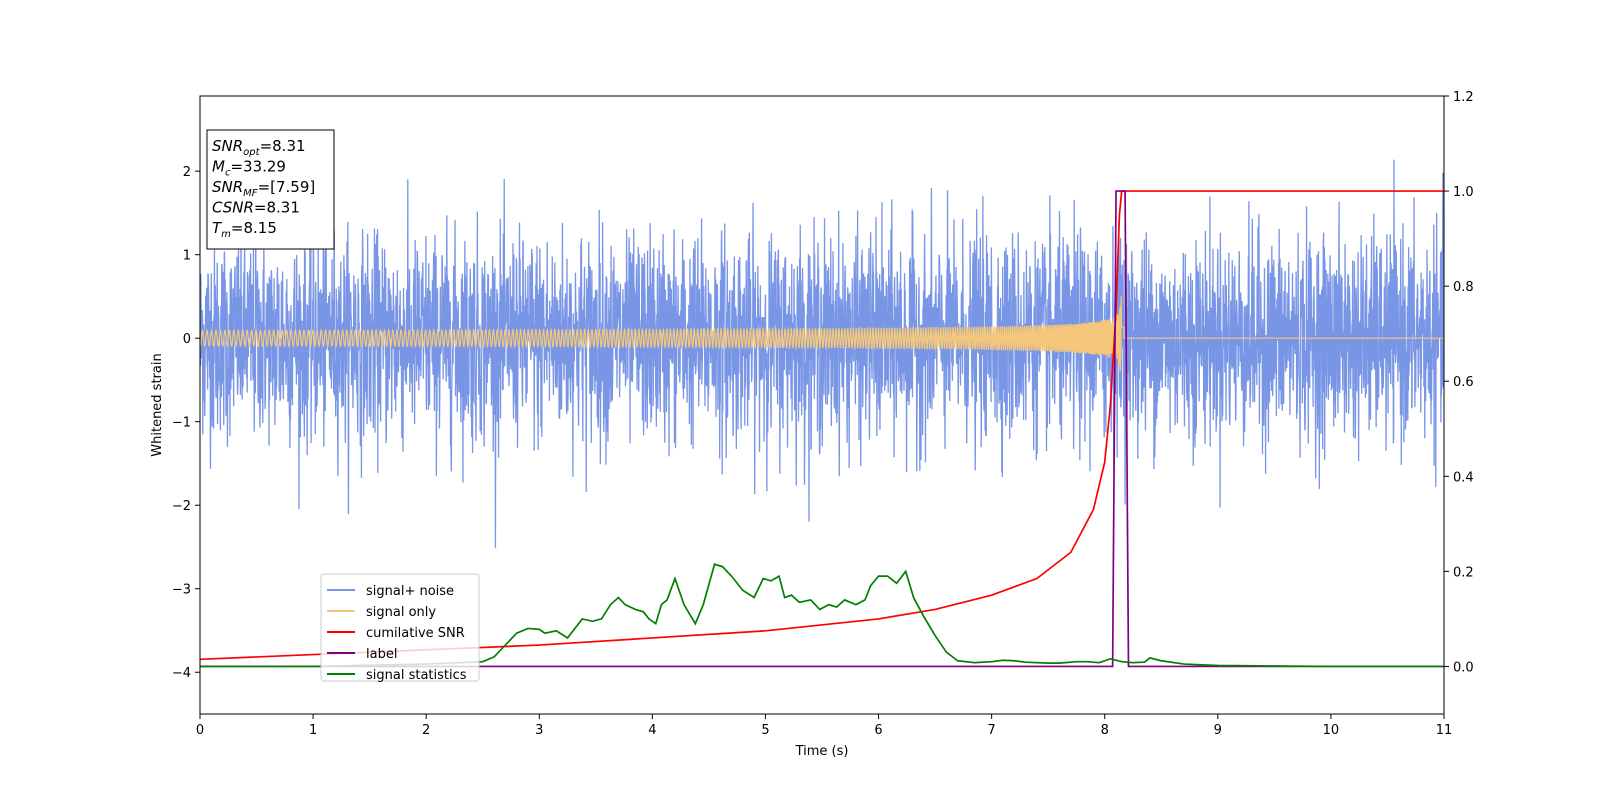 The image size is (1600, 800). What do you see at coordinates (381, 654) in the screenshot?
I see `legend-entry-label: label` at bounding box center [381, 654].